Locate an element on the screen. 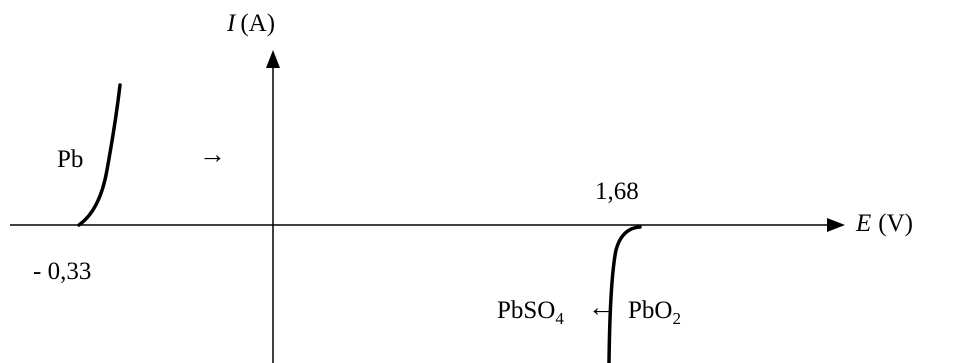 The width and height of the screenshot is (962, 363). pb-oxidation-curve is located at coordinates (99, 155).